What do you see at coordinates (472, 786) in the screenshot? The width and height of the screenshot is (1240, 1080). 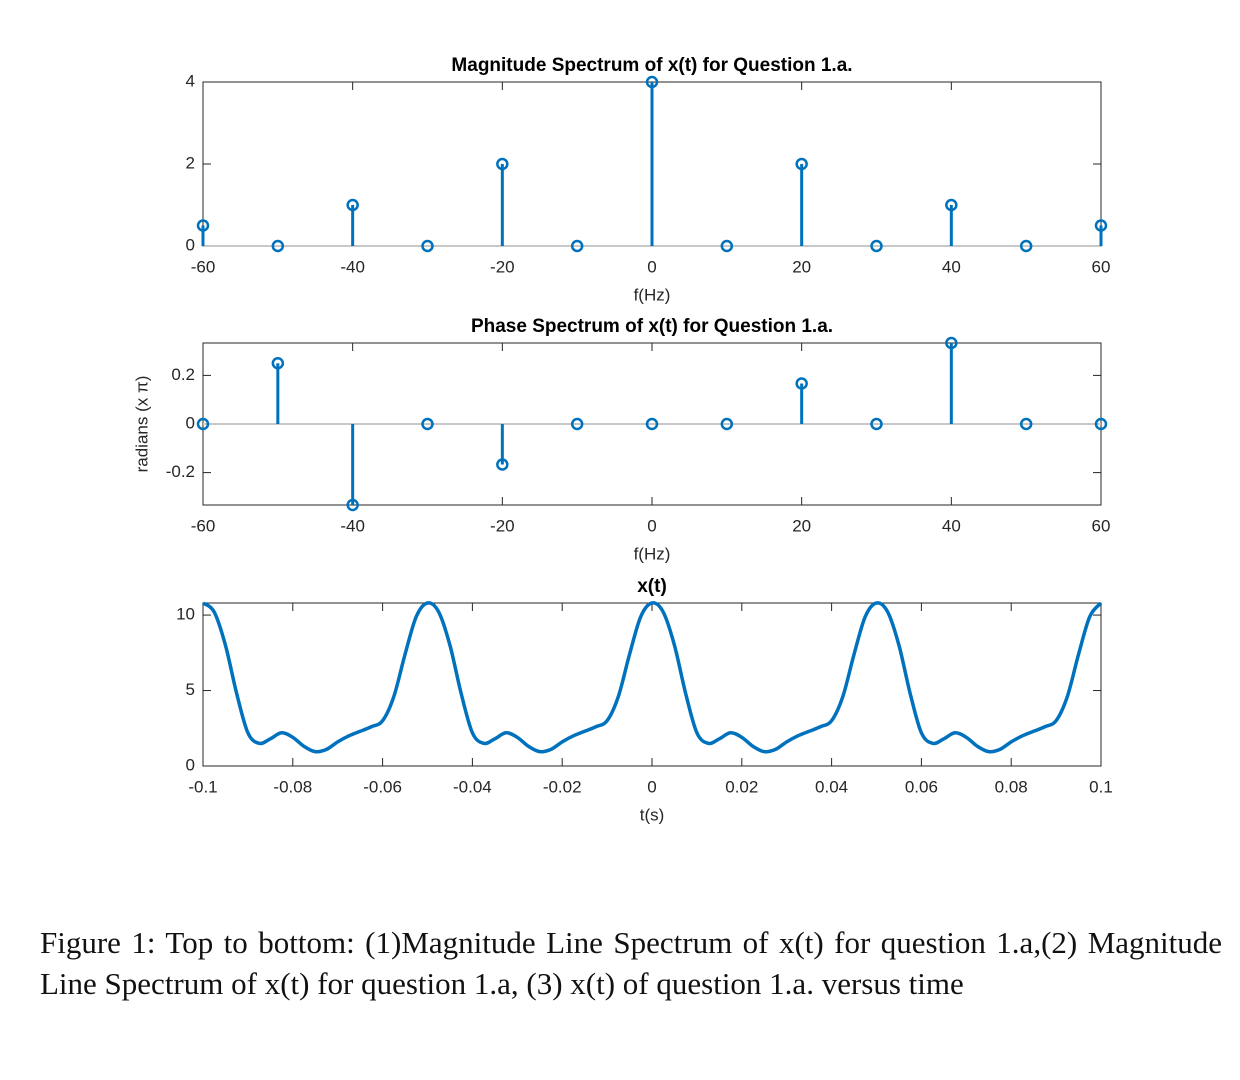 I see `x-tick-label: -0.04` at bounding box center [472, 786].